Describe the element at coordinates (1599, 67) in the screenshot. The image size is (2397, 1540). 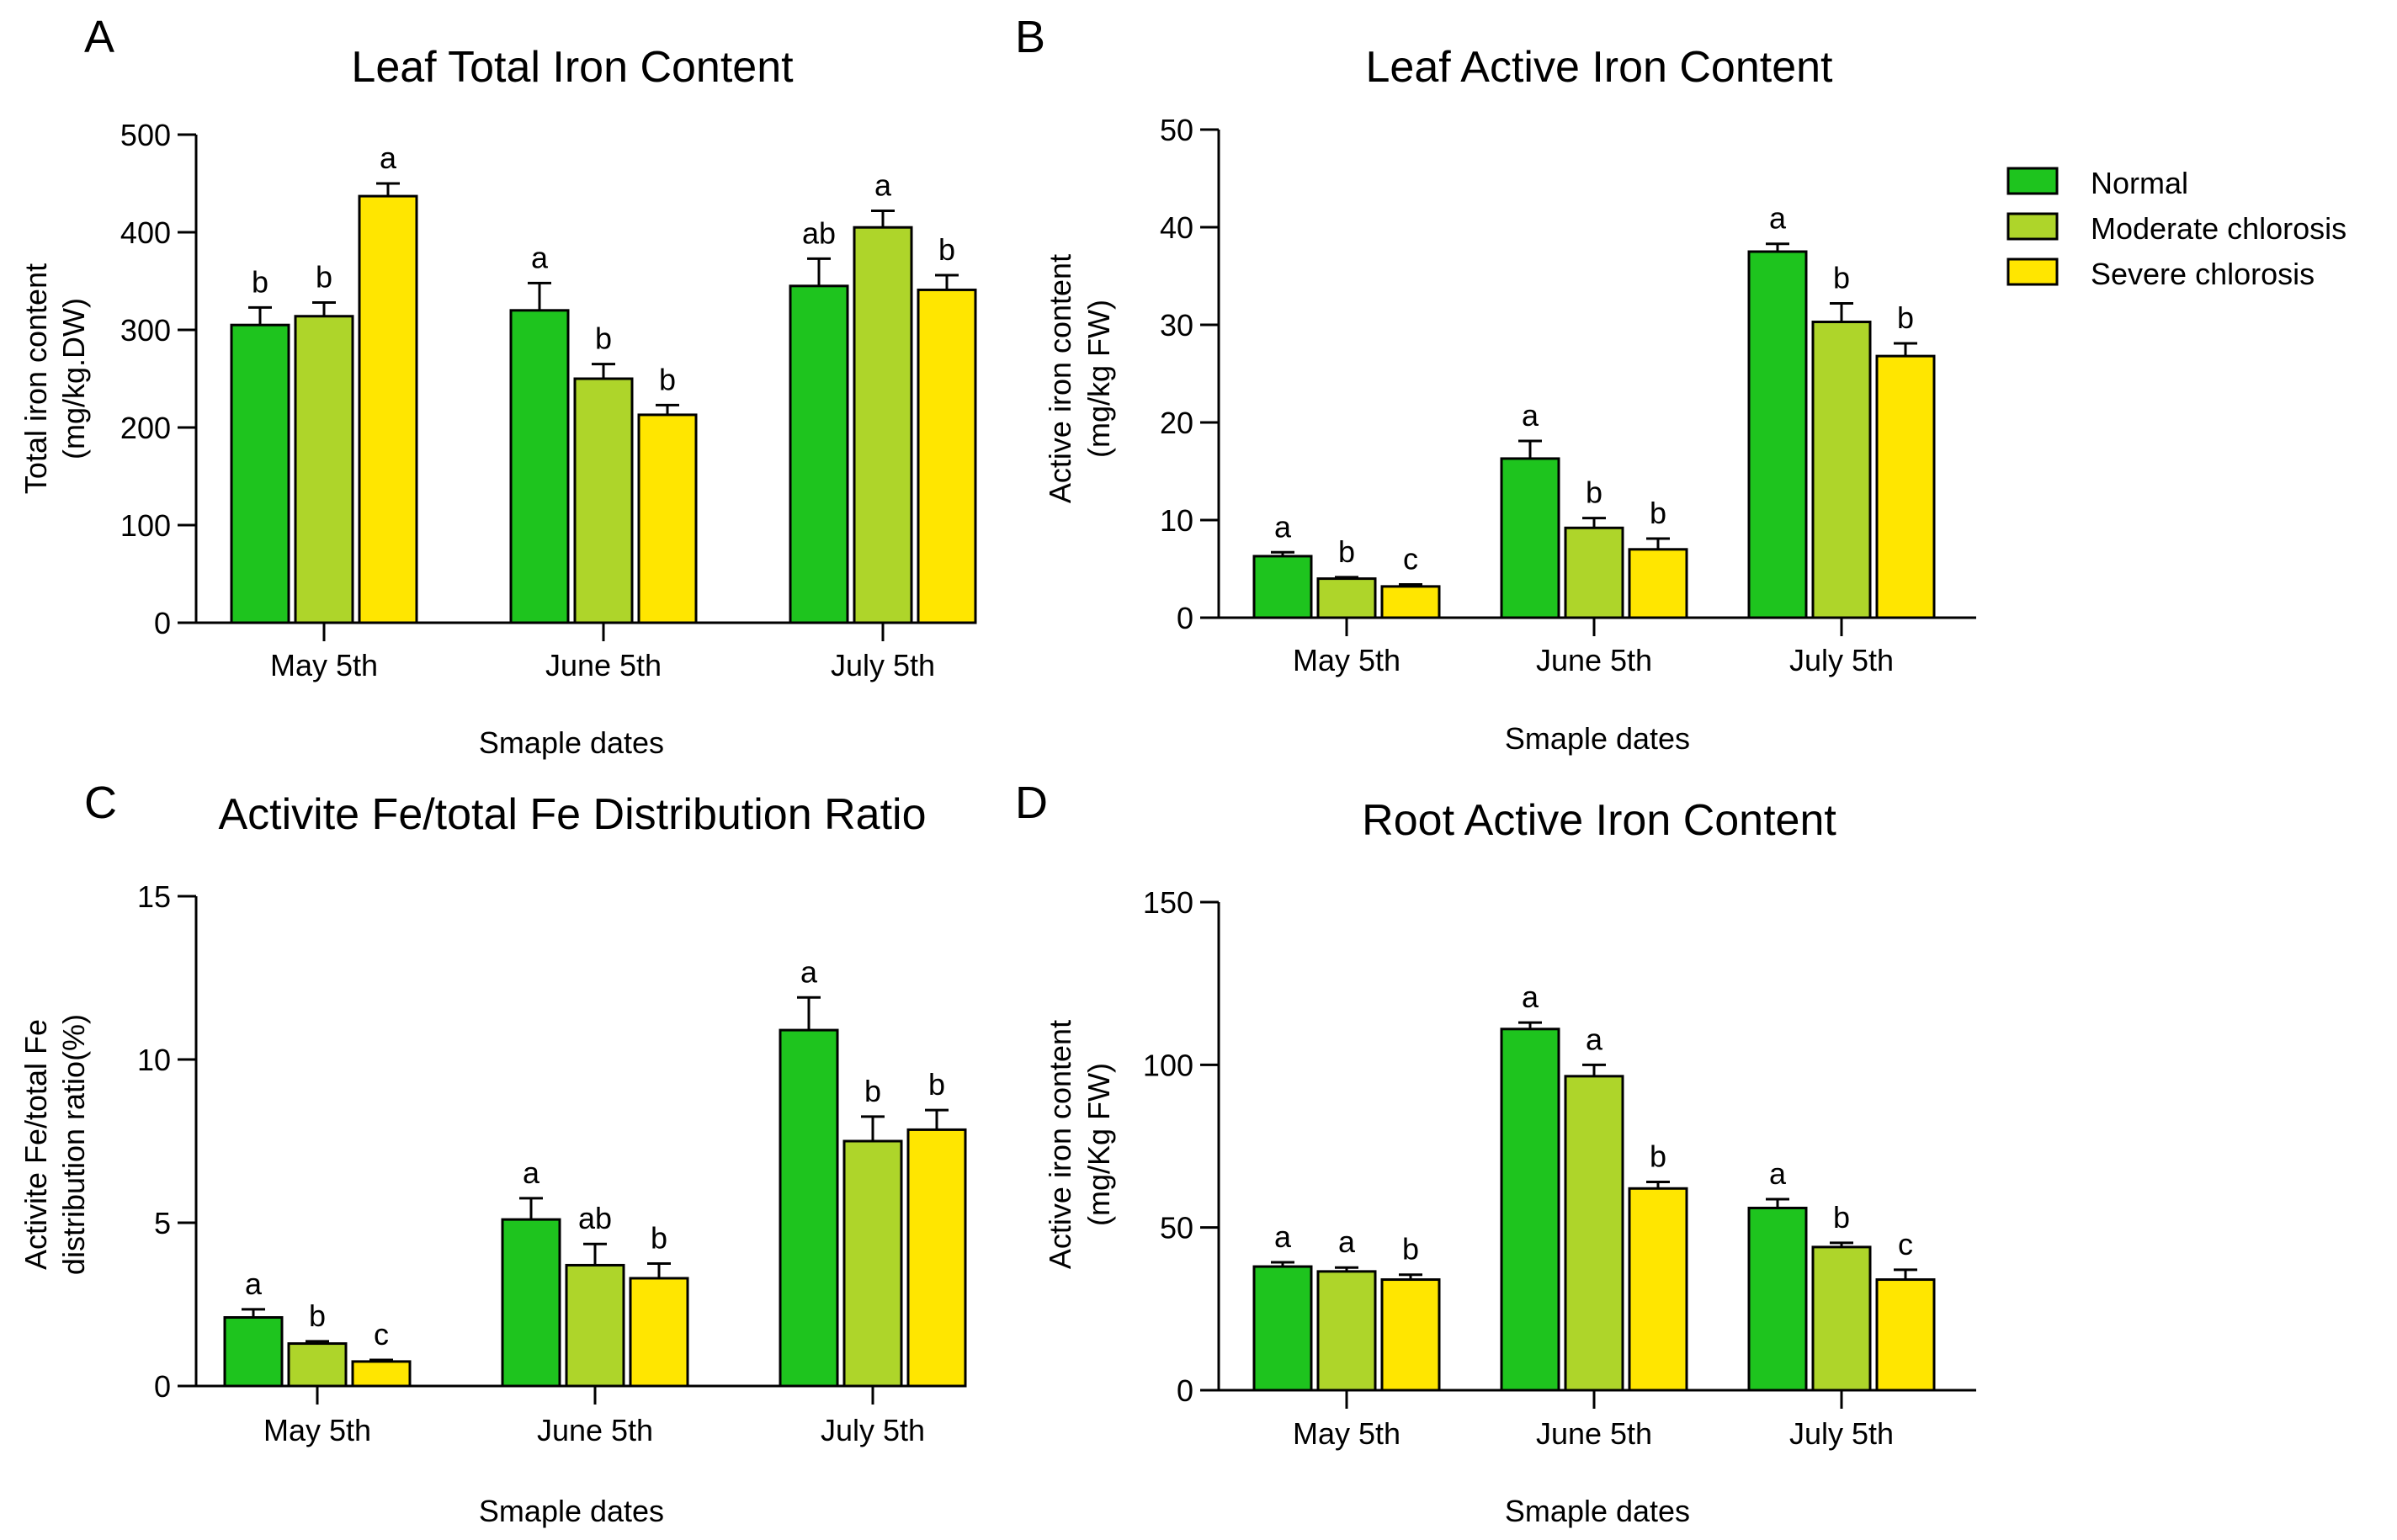
I see `chart-title: Leaf Active Iron Content` at that location.